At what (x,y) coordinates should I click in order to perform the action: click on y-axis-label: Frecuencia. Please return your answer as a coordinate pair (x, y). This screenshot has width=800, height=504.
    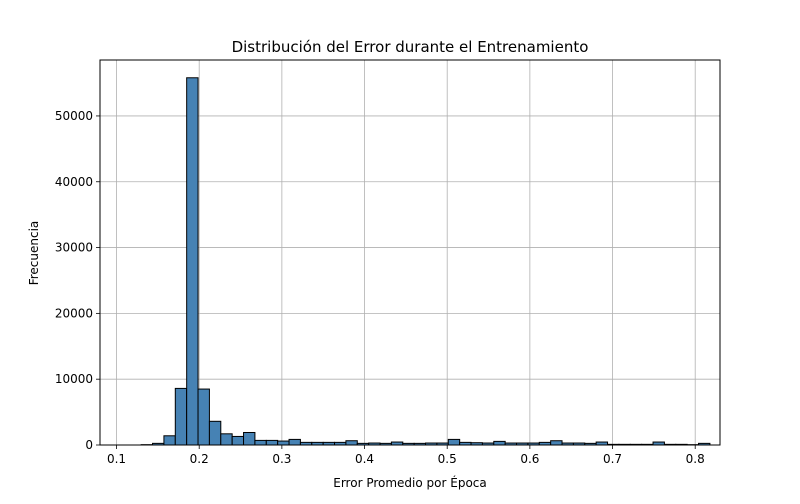
    Looking at the image, I should click on (34, 253).